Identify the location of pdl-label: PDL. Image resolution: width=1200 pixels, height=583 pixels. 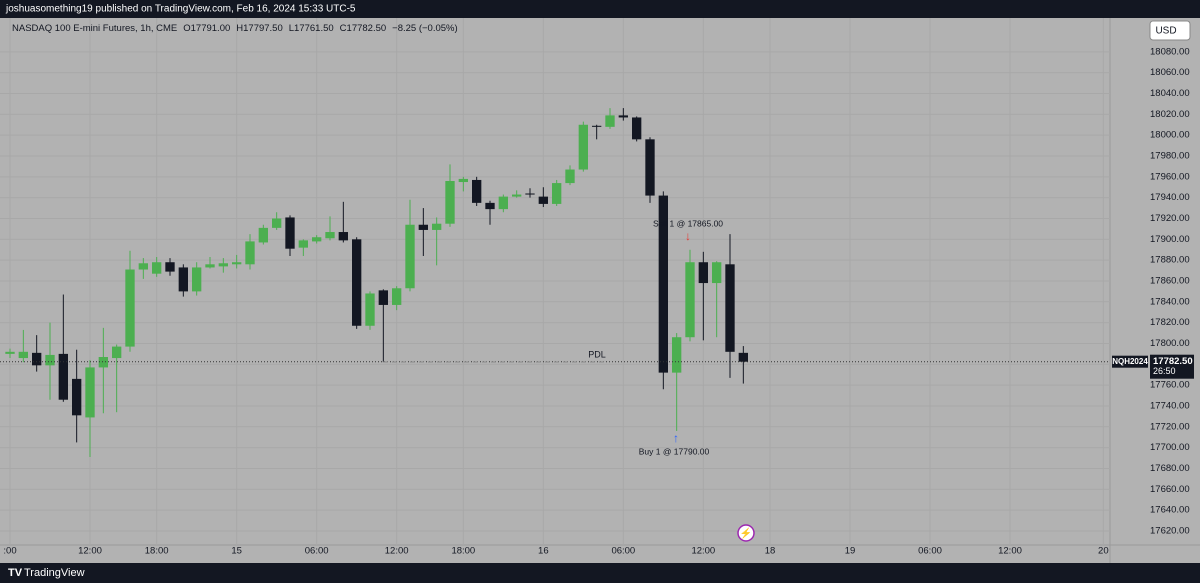
(597, 354).